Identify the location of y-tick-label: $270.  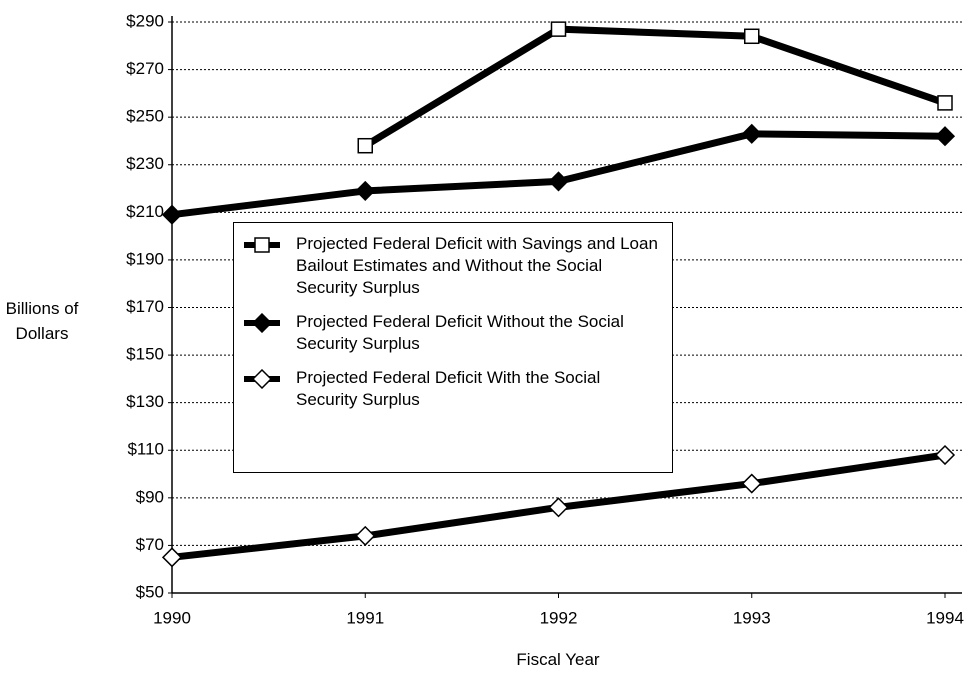
(145, 68).